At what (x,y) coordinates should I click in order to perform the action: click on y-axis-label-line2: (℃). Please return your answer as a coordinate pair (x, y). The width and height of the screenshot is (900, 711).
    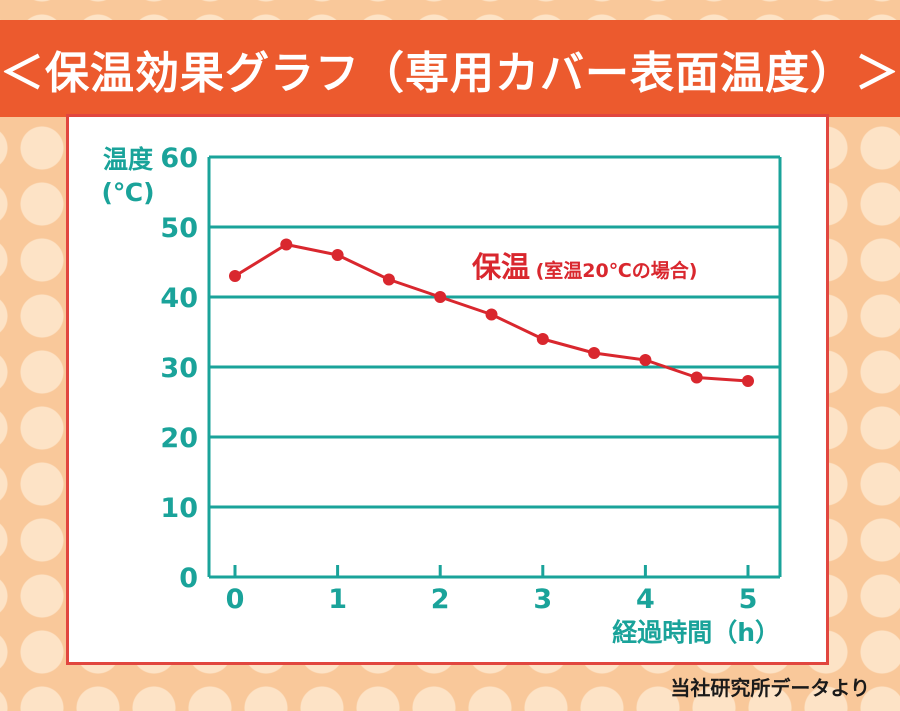
    Looking at the image, I should click on (127, 192).